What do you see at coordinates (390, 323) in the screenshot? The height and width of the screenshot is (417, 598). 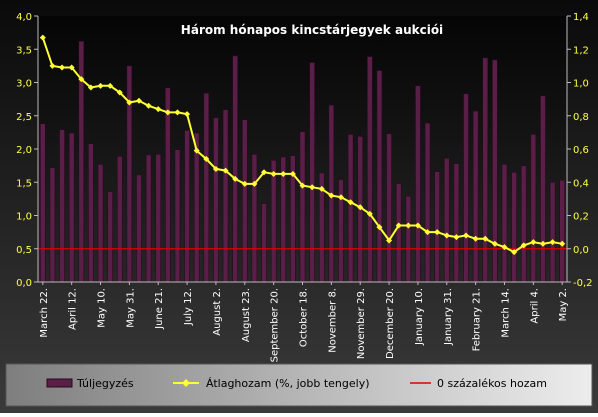 I see `x-tick-label: December 20.` at bounding box center [390, 323].